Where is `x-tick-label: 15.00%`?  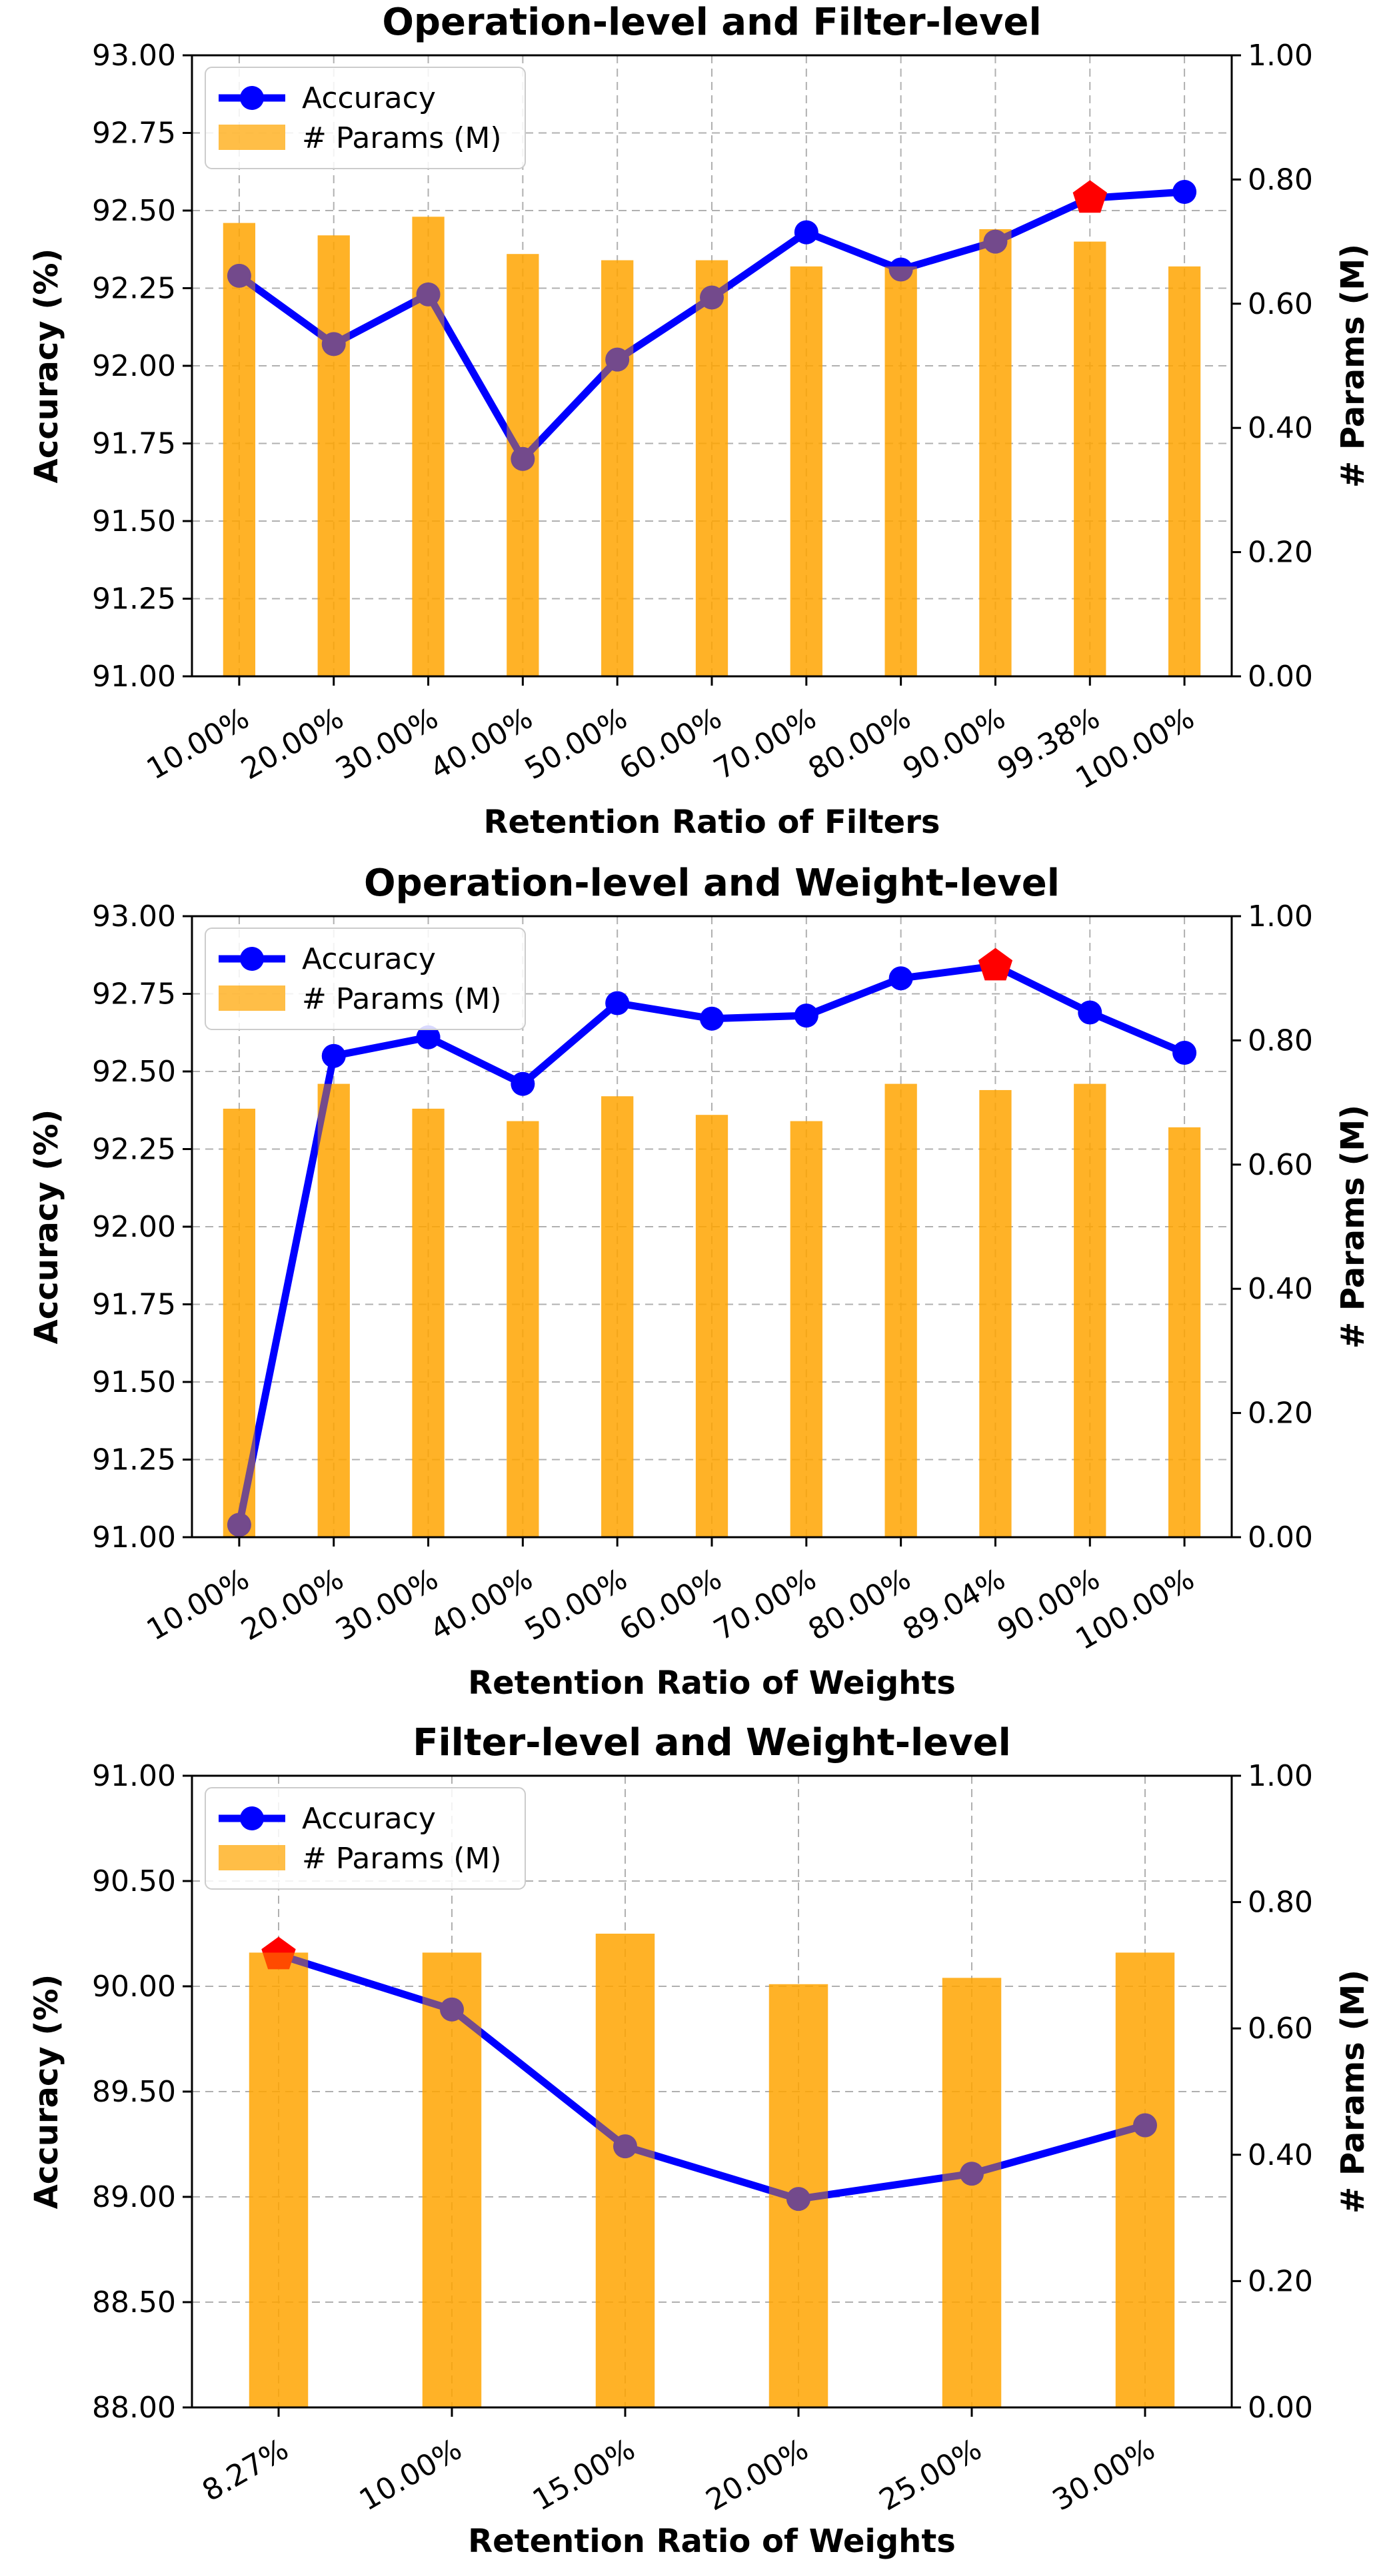 x-tick-label: 15.00% is located at coordinates (584, 2475).